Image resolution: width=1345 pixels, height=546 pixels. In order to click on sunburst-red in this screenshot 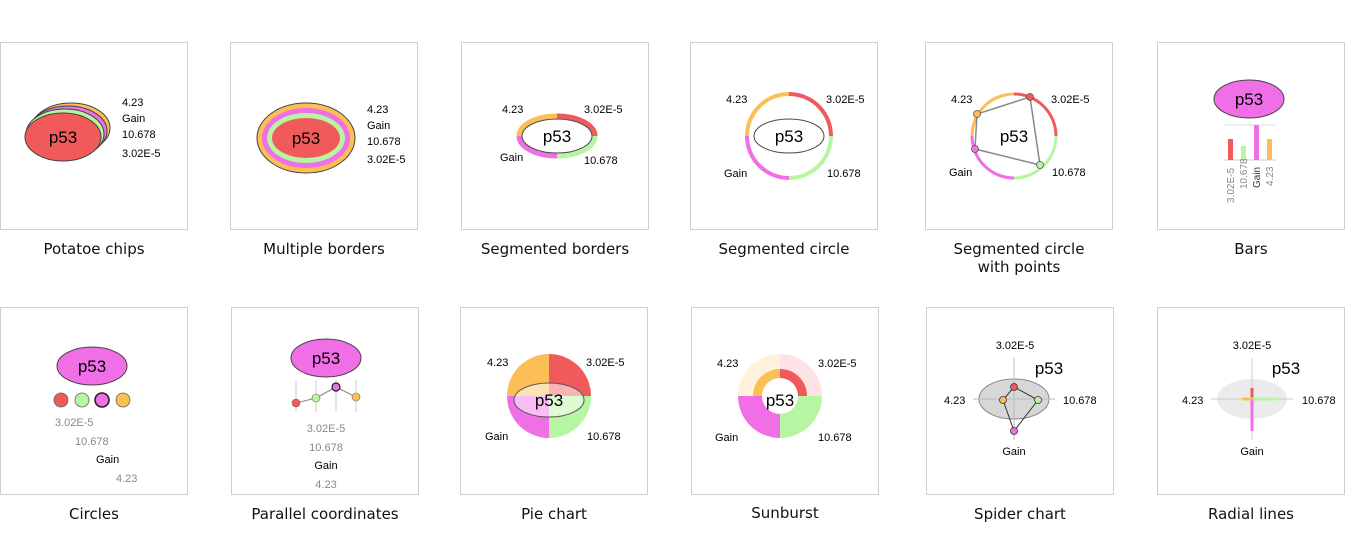, I will do `click(793, 382)`.